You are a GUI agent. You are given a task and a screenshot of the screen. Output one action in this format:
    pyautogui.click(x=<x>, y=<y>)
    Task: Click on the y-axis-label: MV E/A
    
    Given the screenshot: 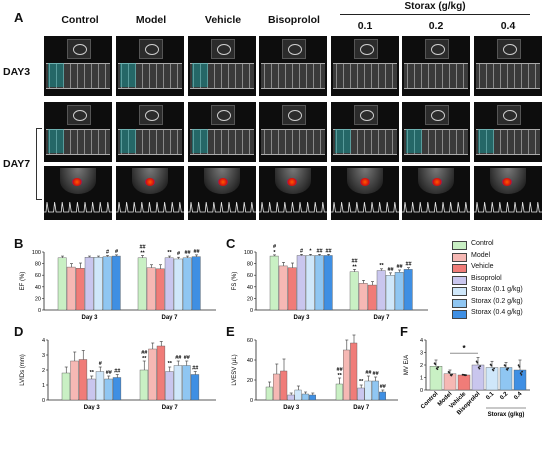 What is the action you would take?
    pyautogui.click(x=407, y=365)
    